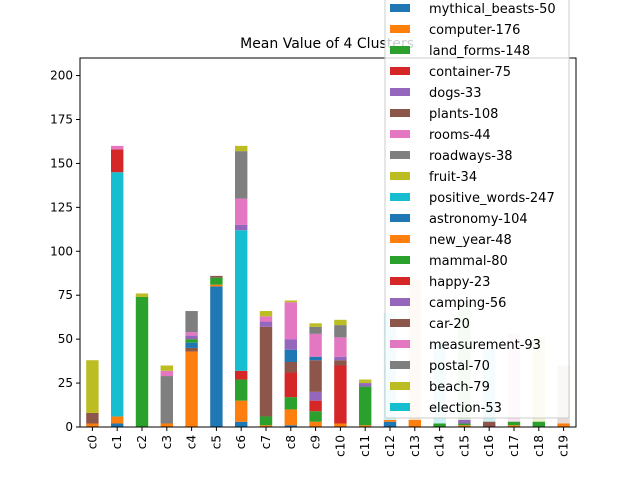  I want to click on x-tick-label: c18, so click(539, 446).